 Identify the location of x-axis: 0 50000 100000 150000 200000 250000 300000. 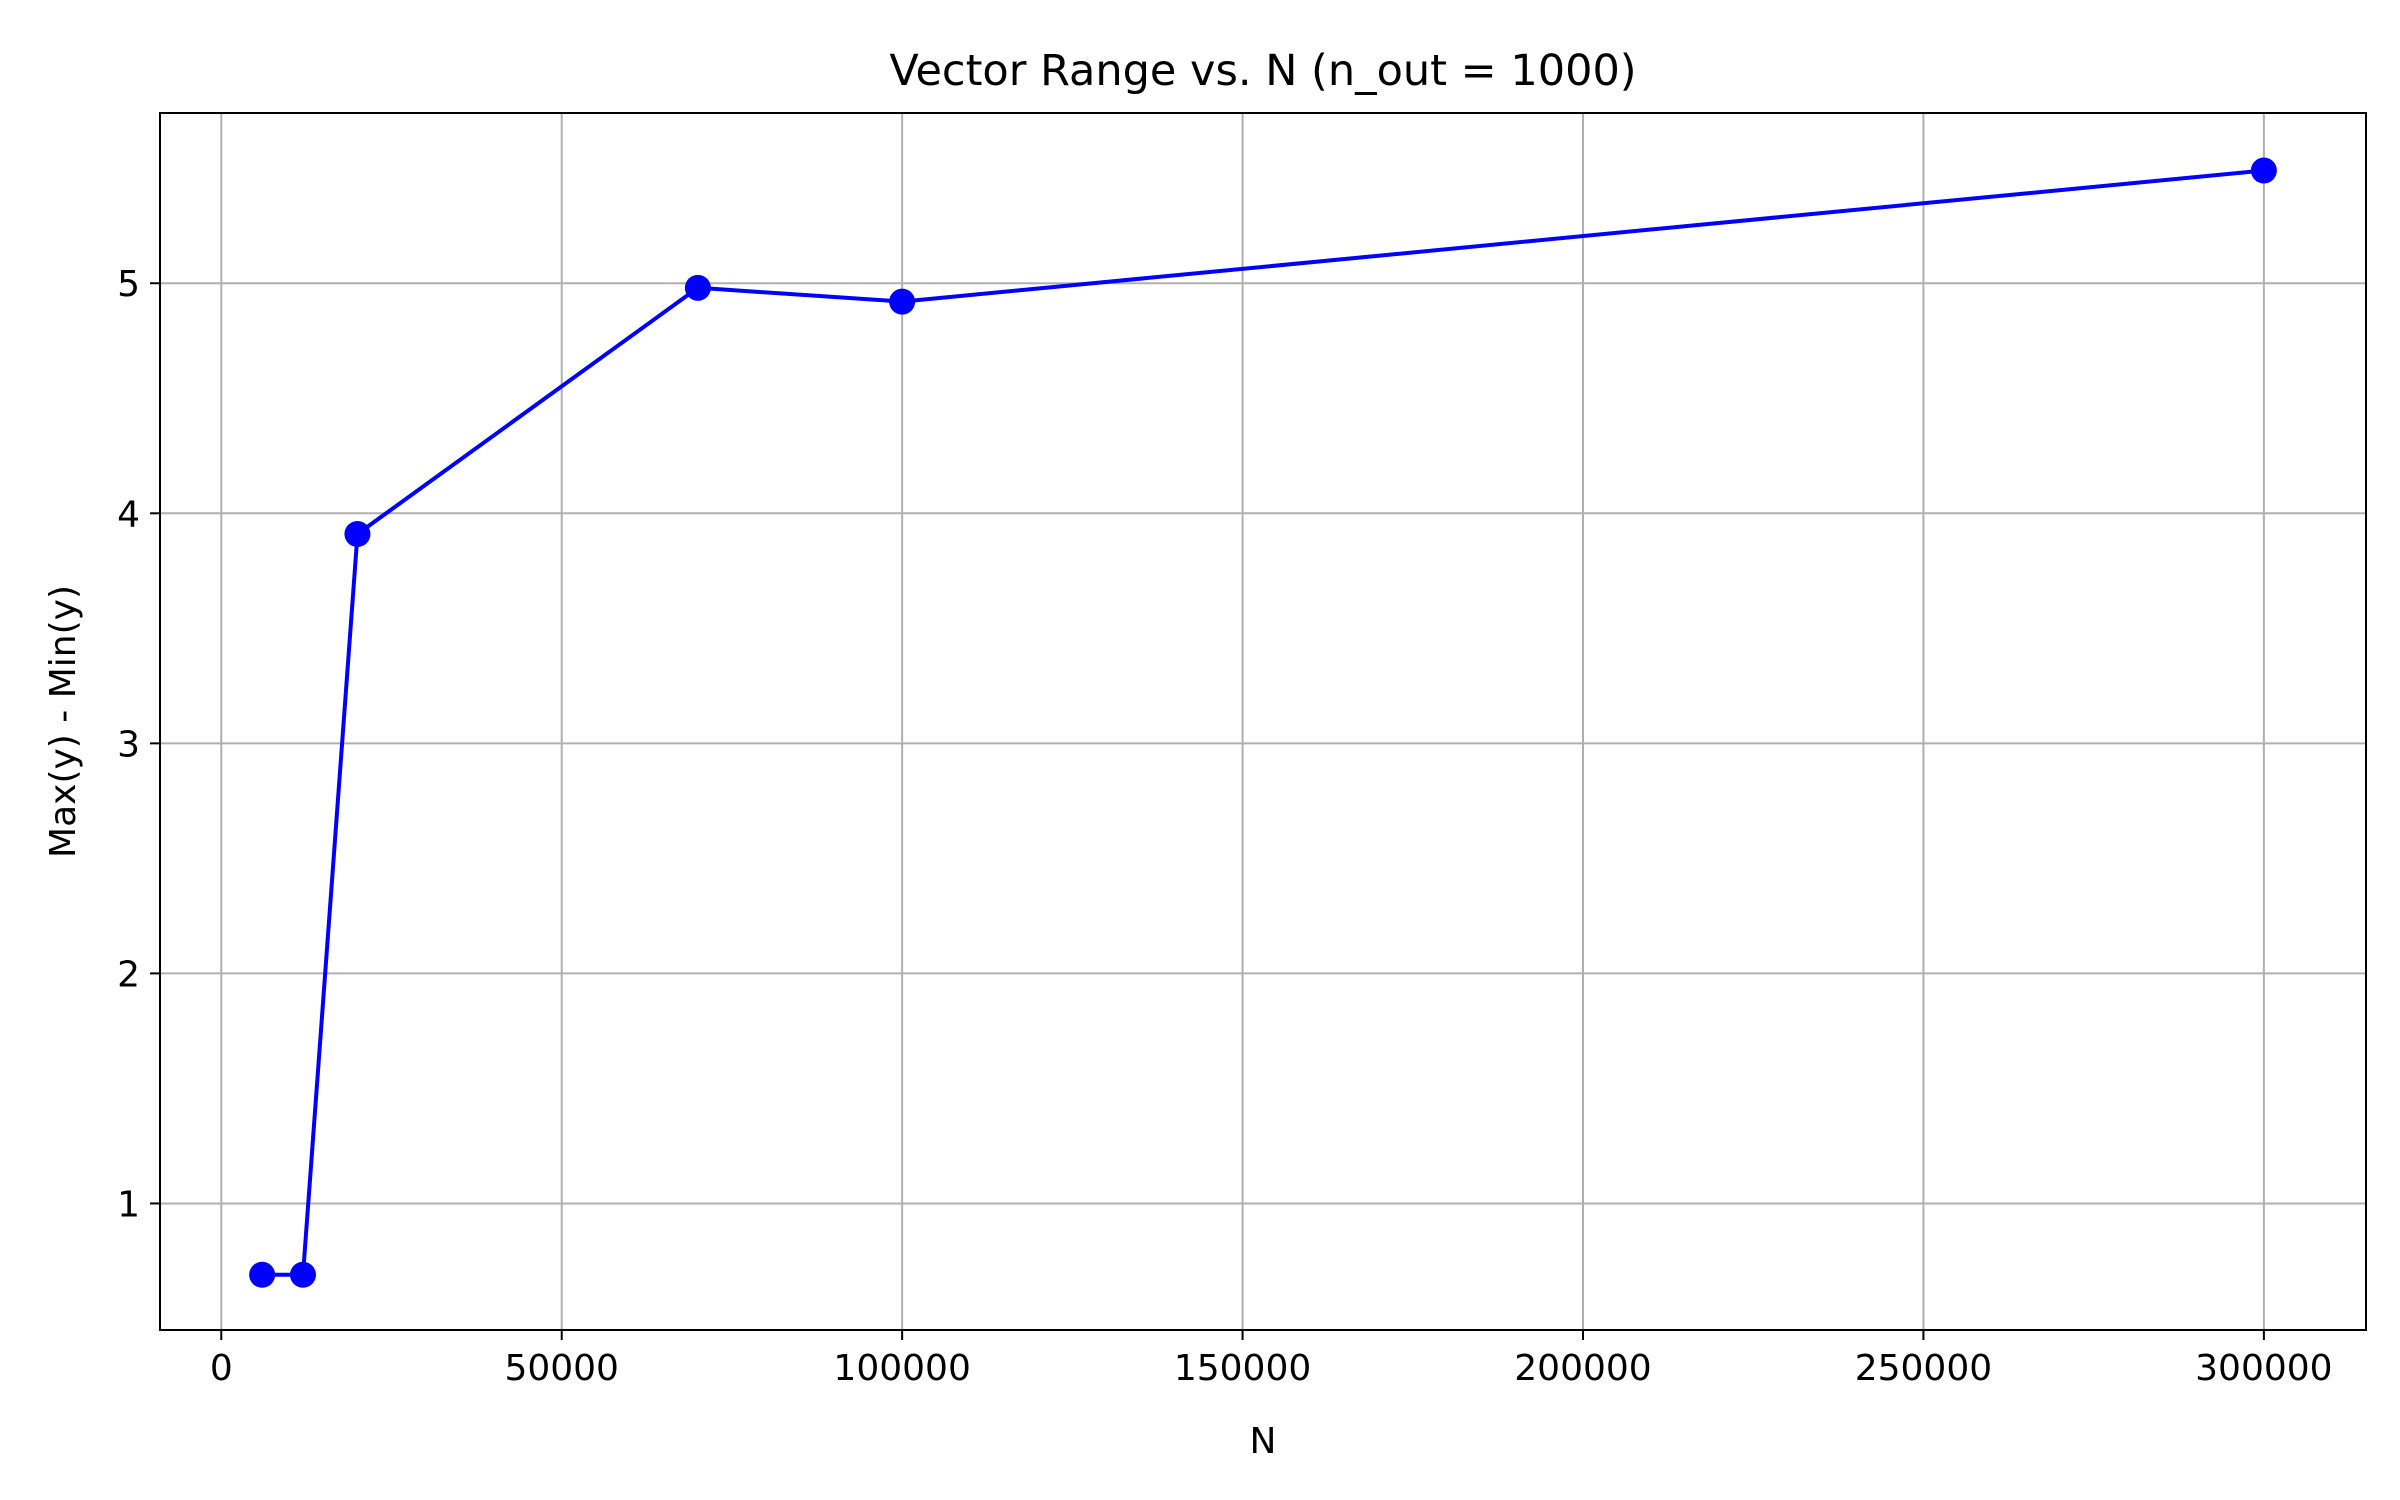
(1271, 1359).